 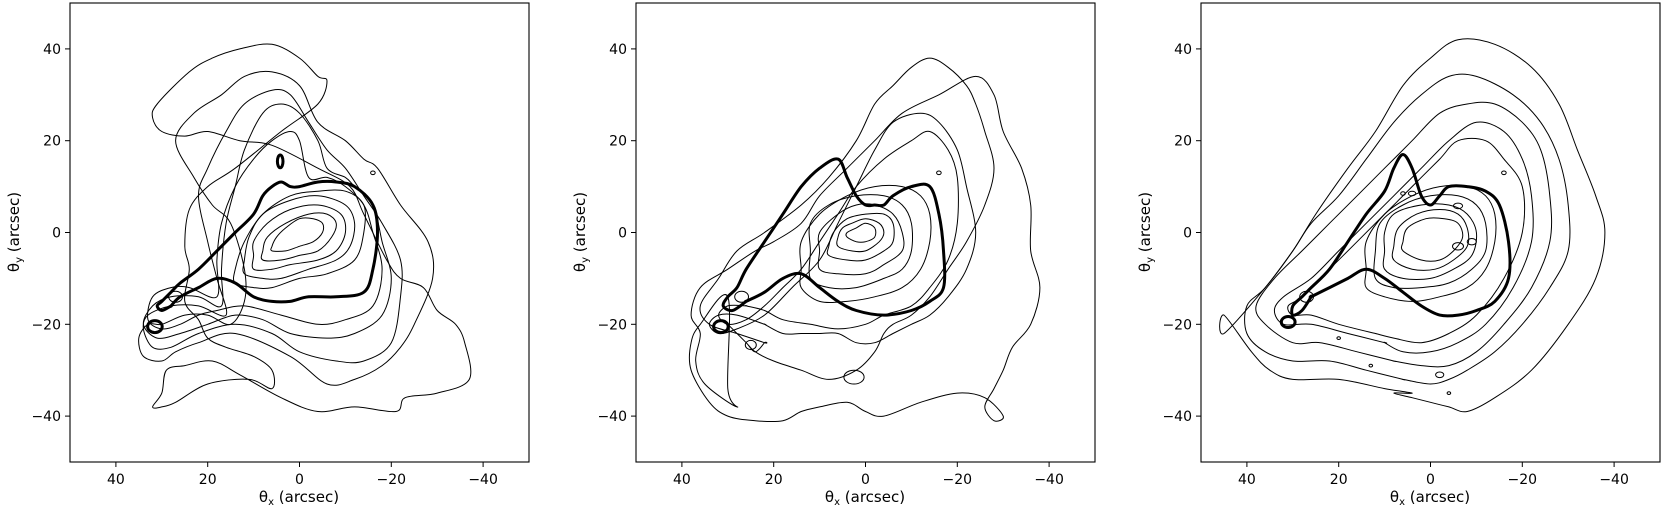 I want to click on contour-layer, so click(x=305, y=228).